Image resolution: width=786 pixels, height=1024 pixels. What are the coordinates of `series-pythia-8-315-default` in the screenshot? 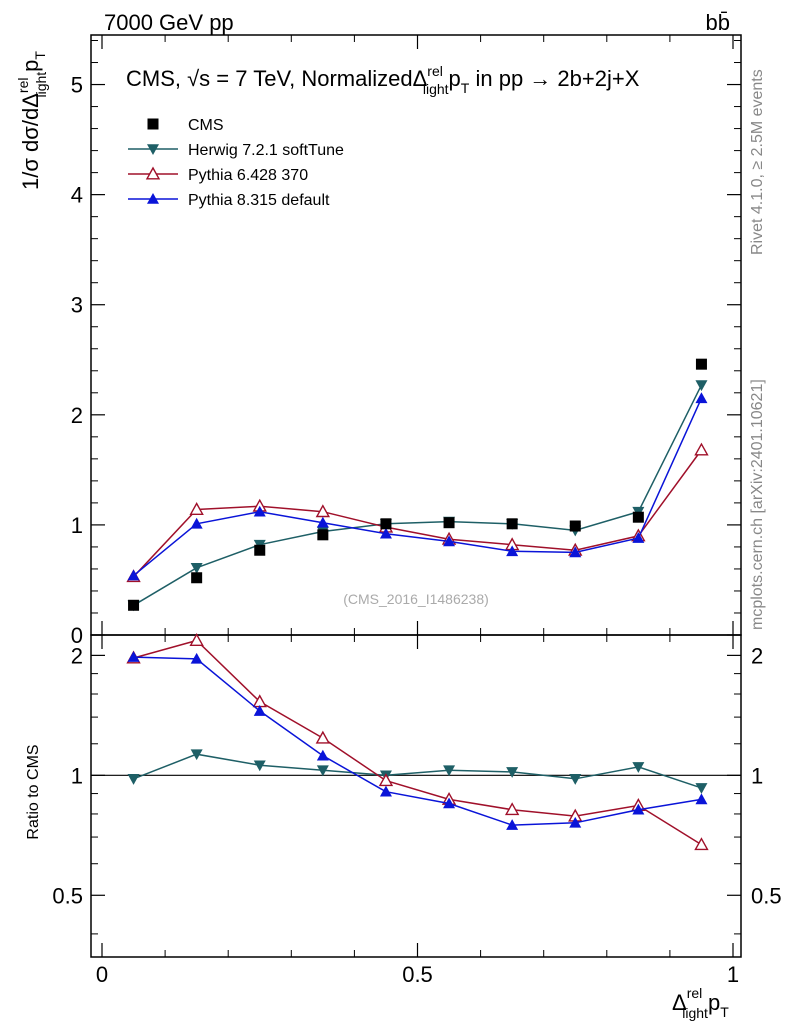 It's located at (417, 486).